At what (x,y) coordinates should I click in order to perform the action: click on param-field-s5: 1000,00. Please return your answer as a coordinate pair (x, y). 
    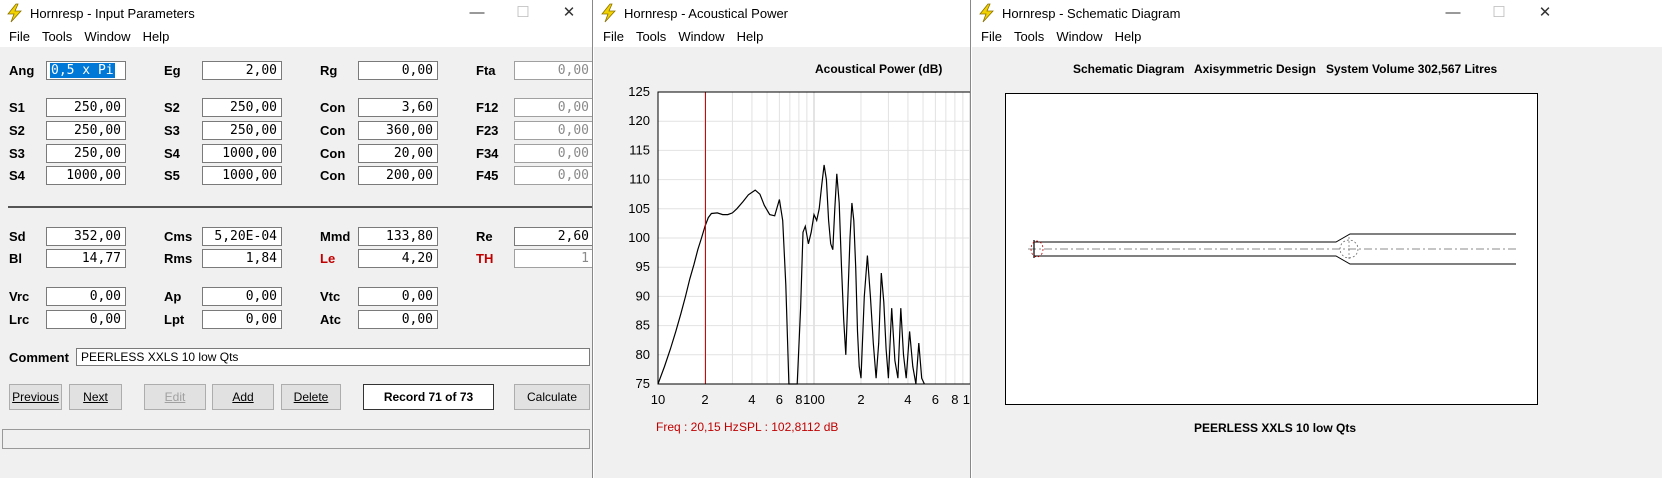
    Looking at the image, I should click on (242, 175).